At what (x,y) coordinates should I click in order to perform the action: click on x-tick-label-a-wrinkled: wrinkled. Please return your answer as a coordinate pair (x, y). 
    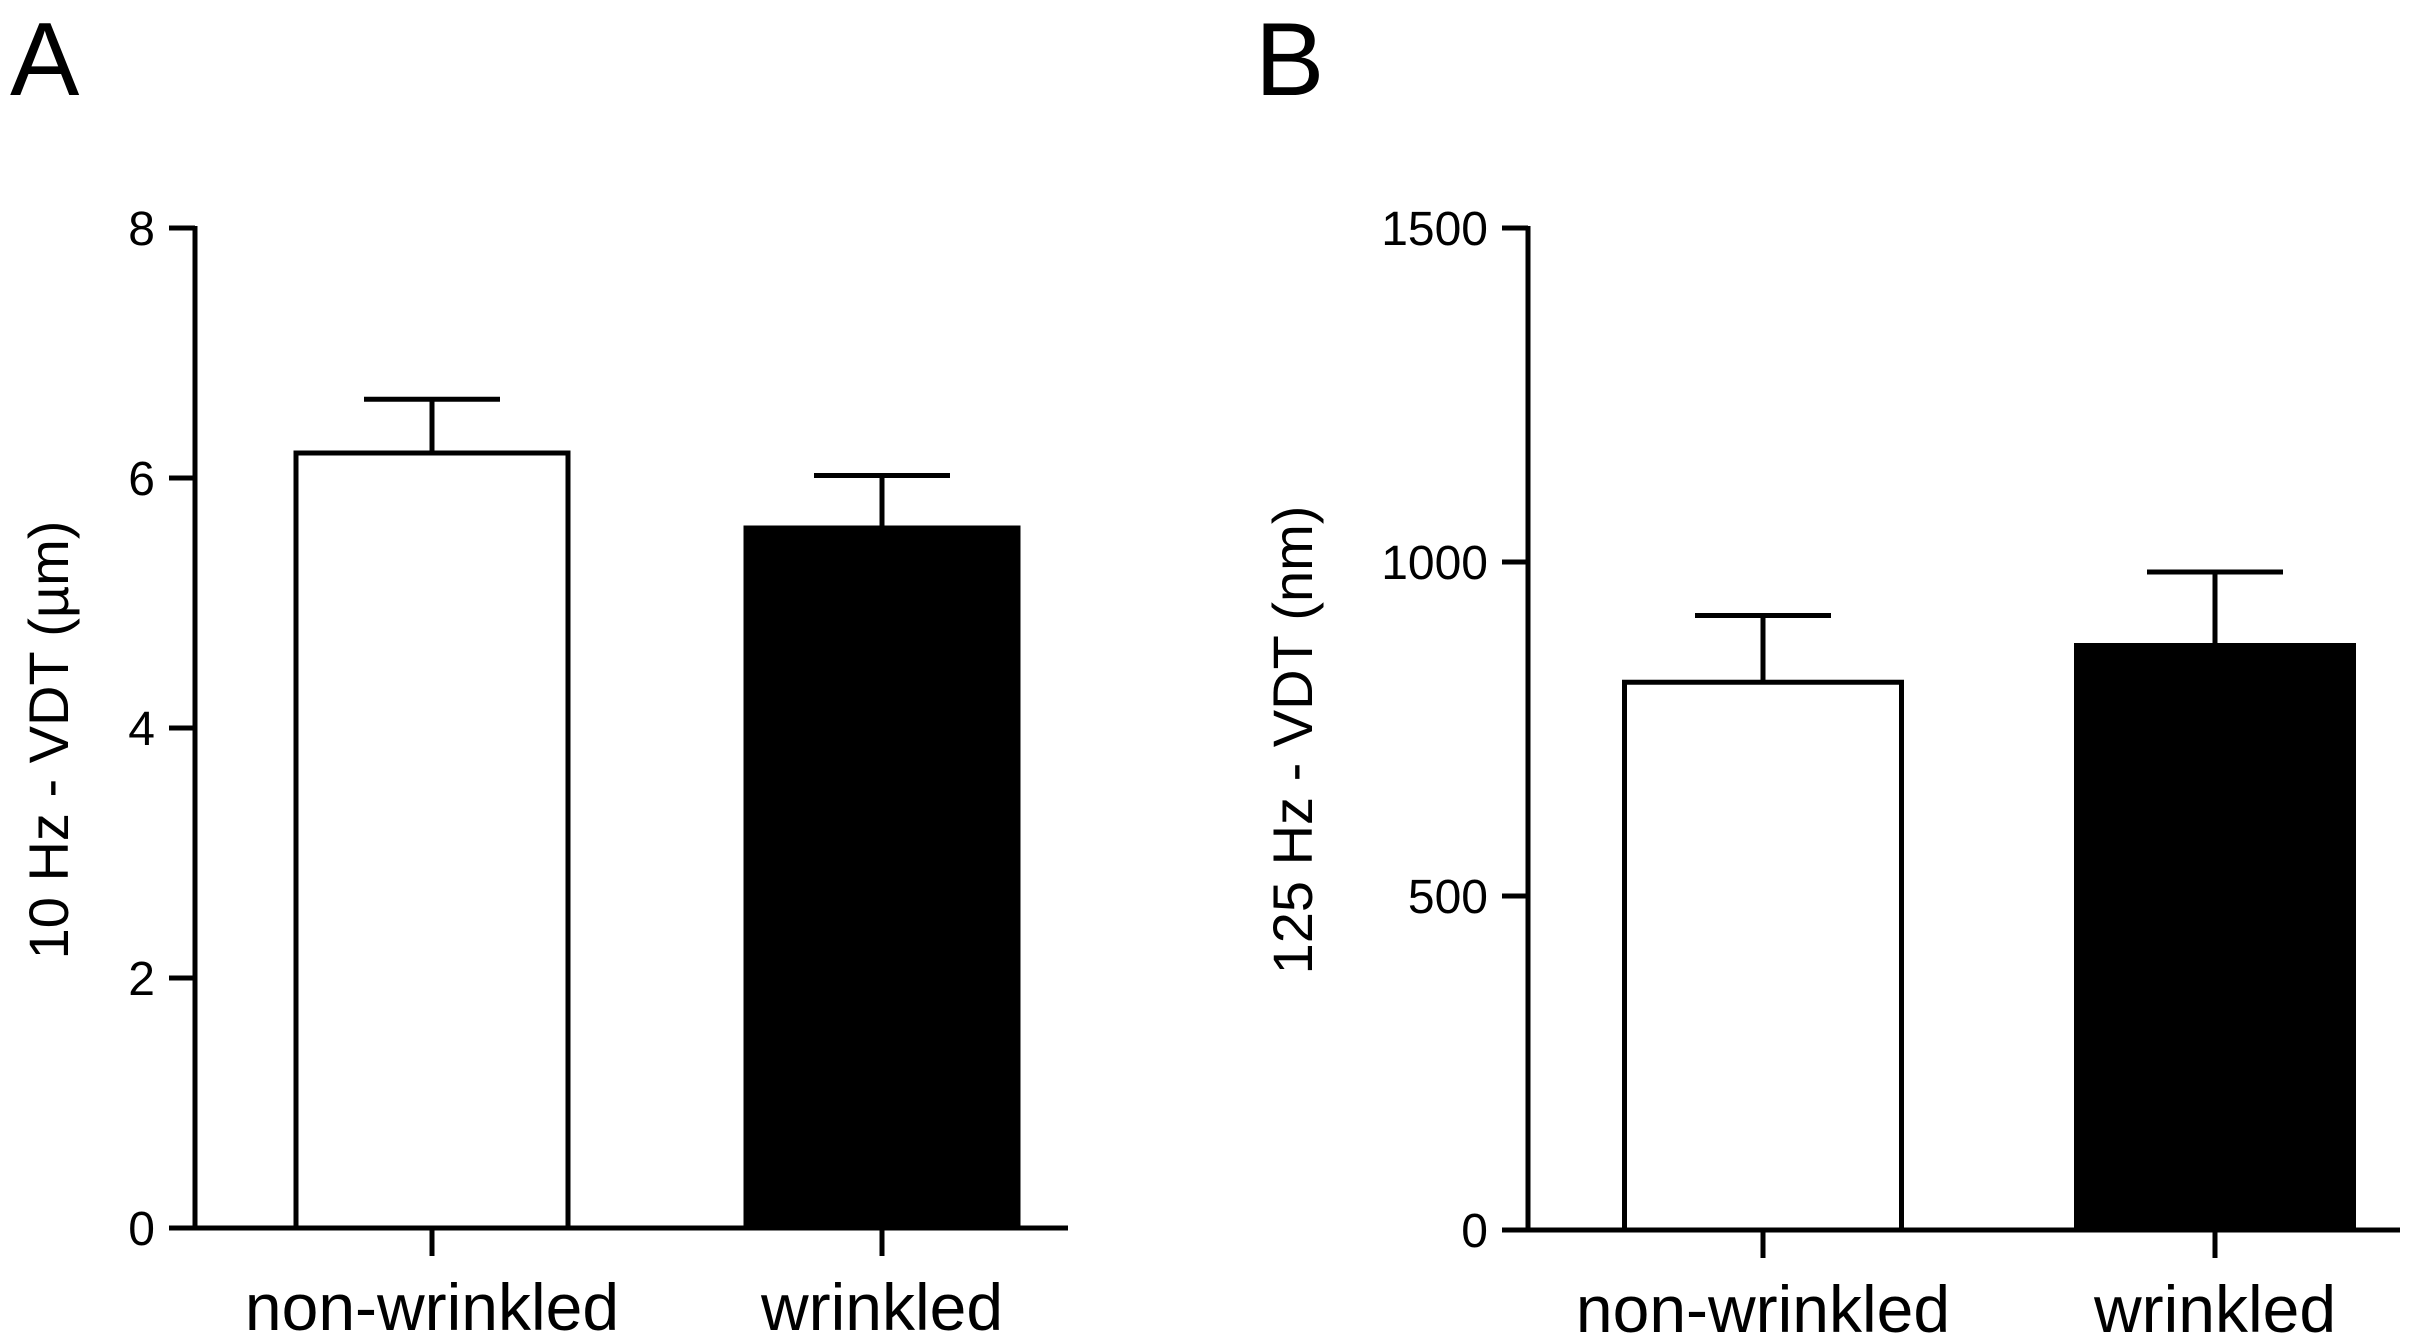
    Looking at the image, I should click on (881, 1306).